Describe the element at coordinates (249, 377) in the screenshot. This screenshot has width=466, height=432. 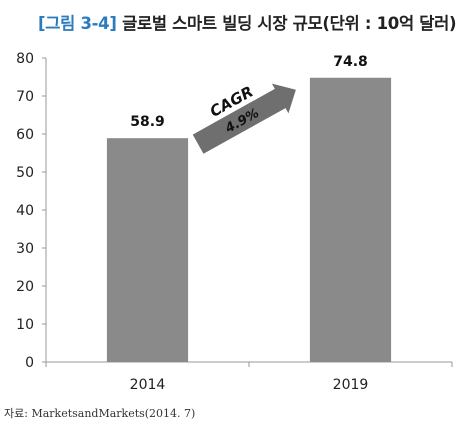
I see `x-axis: 2014 2019` at that location.